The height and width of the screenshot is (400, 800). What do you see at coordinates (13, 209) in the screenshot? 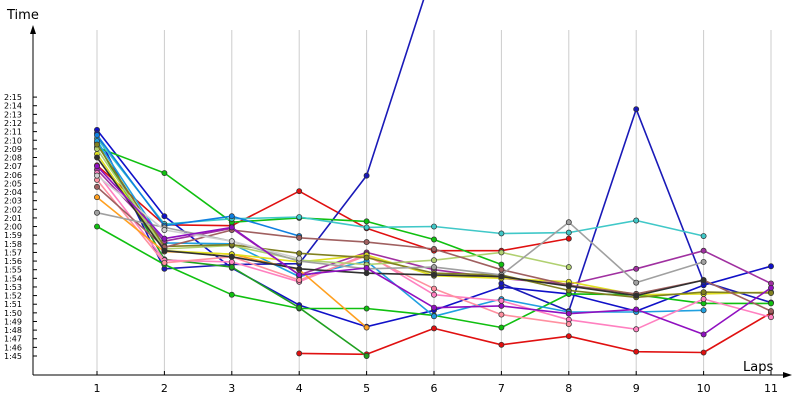
I see `y-tick-label: 2:02` at bounding box center [13, 209].